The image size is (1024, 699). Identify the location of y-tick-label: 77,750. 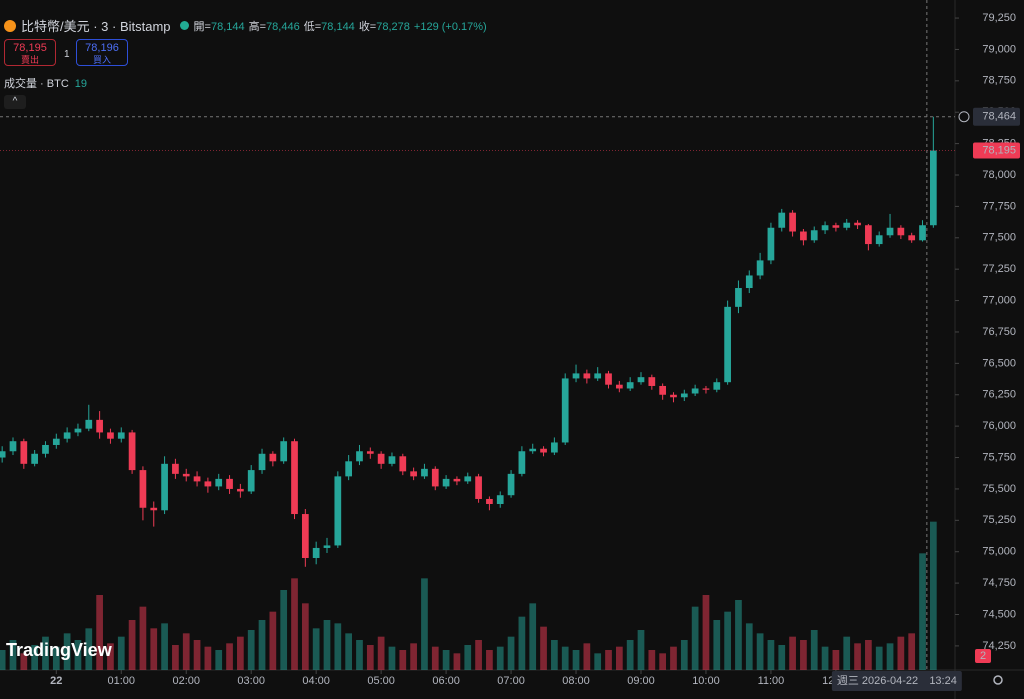
(999, 206).